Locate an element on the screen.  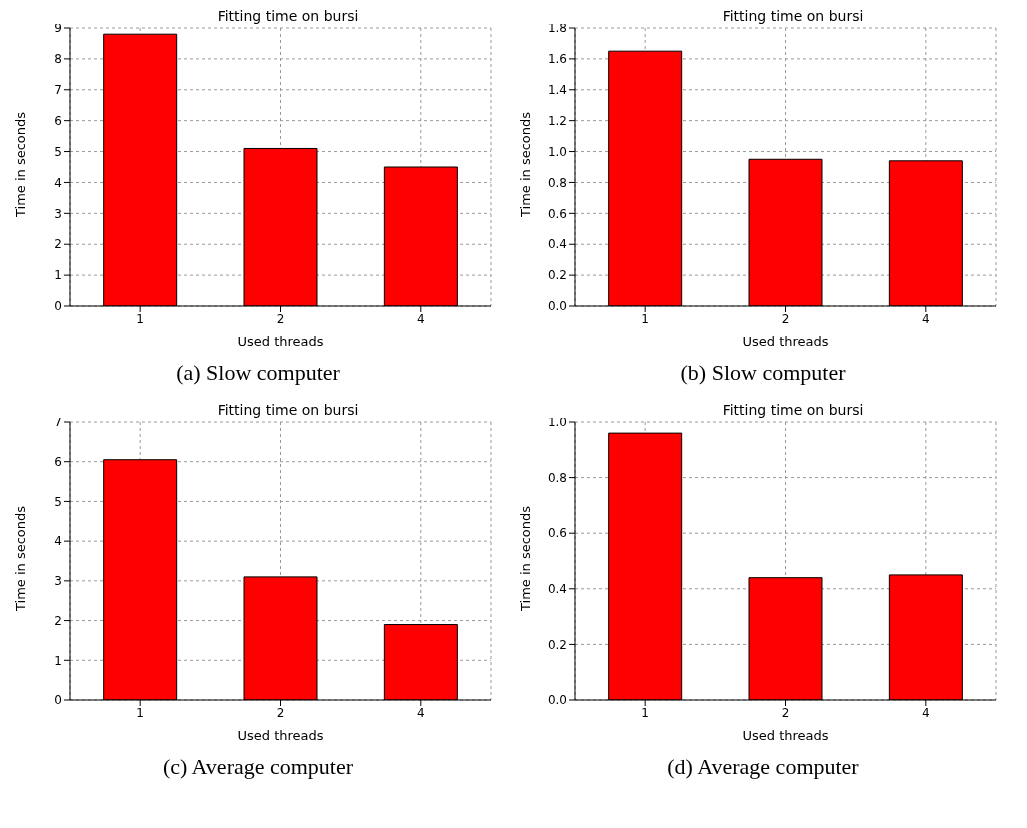
text: (d) Average computer is located at coordinates (763, 767).